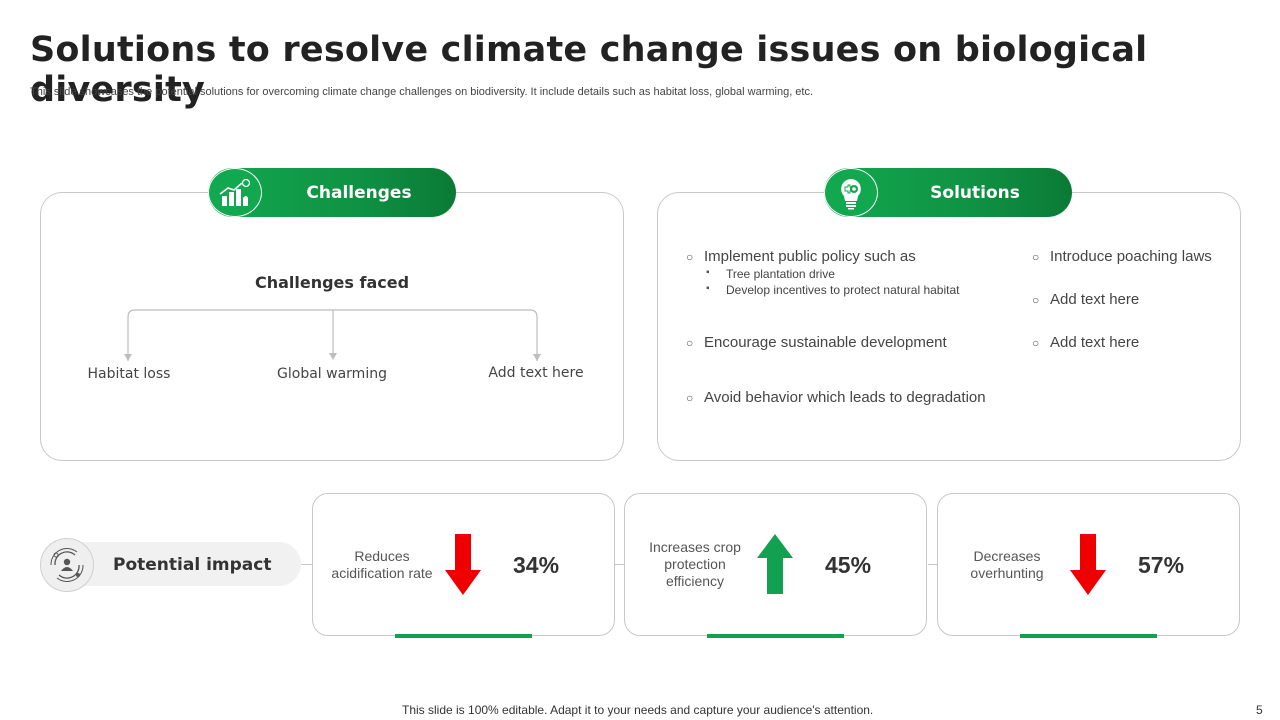 This screenshot has width=1280, height=720. What do you see at coordinates (975, 192) in the screenshot?
I see `solutions-header-label: Solutions` at bounding box center [975, 192].